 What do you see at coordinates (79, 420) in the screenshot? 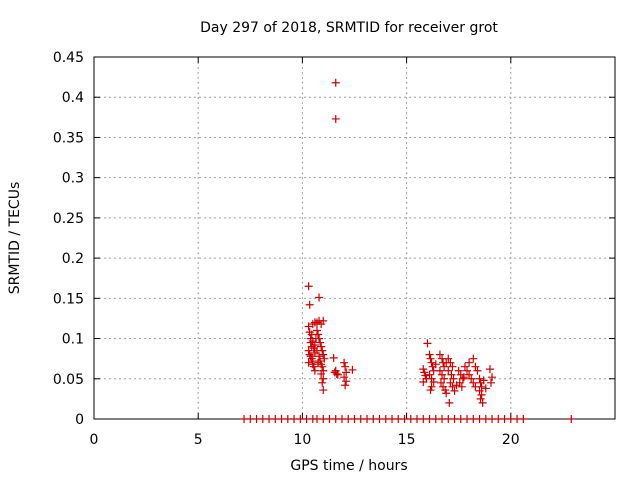
I see `y-tick-label: 0` at bounding box center [79, 420].